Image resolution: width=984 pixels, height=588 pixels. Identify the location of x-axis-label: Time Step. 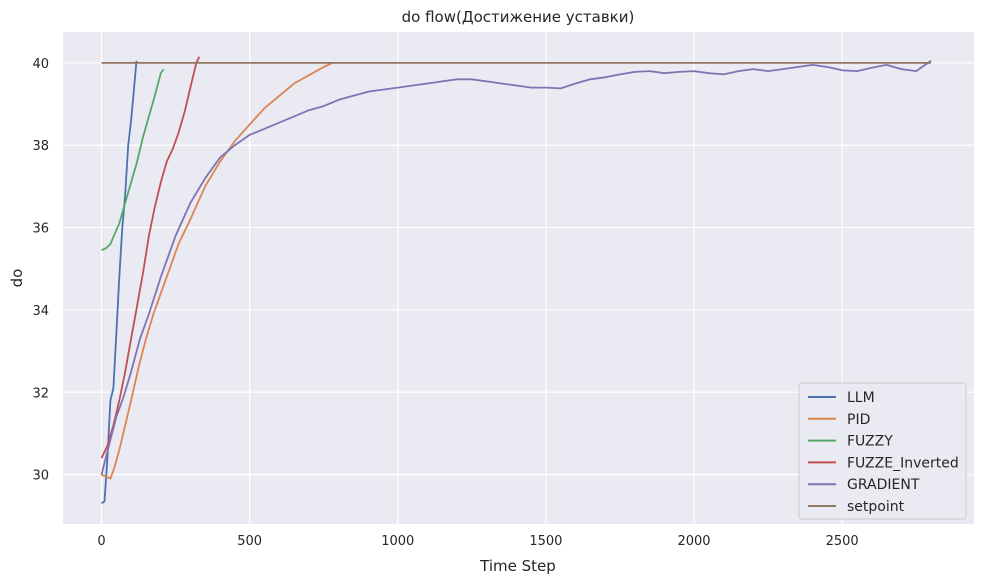
(517, 566).